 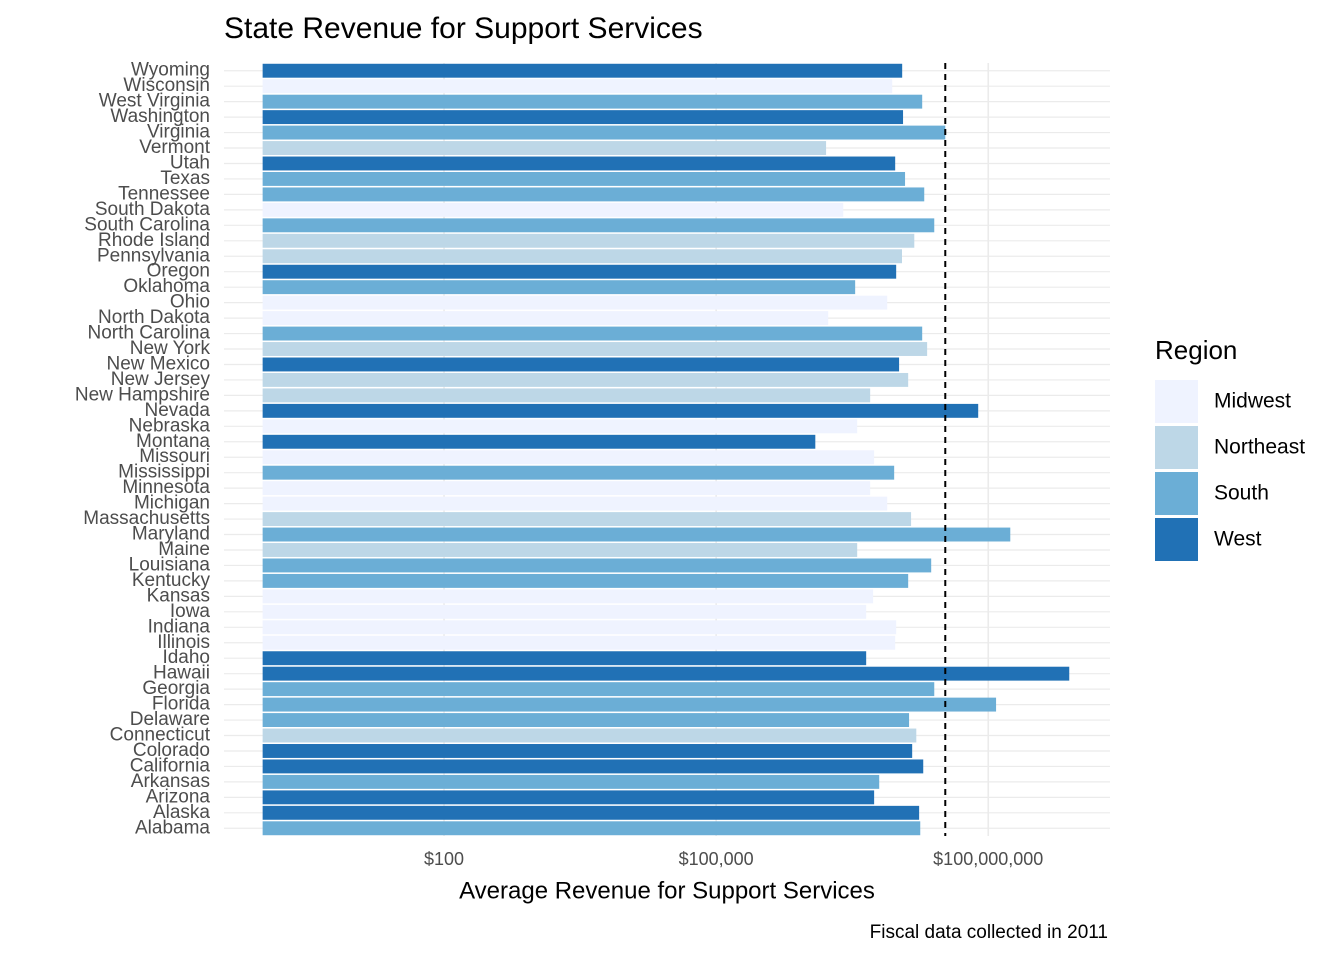 What do you see at coordinates (444, 859) in the screenshot?
I see `x-tick-label: $100` at bounding box center [444, 859].